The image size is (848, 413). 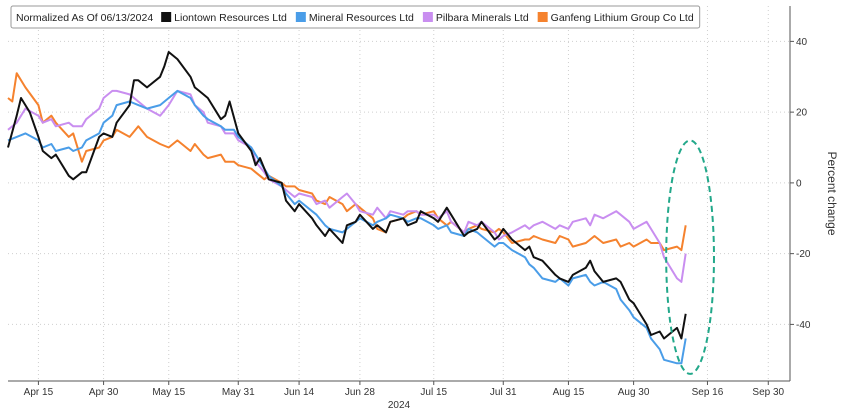 What do you see at coordinates (168, 392) in the screenshot?
I see `x-tick-label: May 15` at bounding box center [168, 392].